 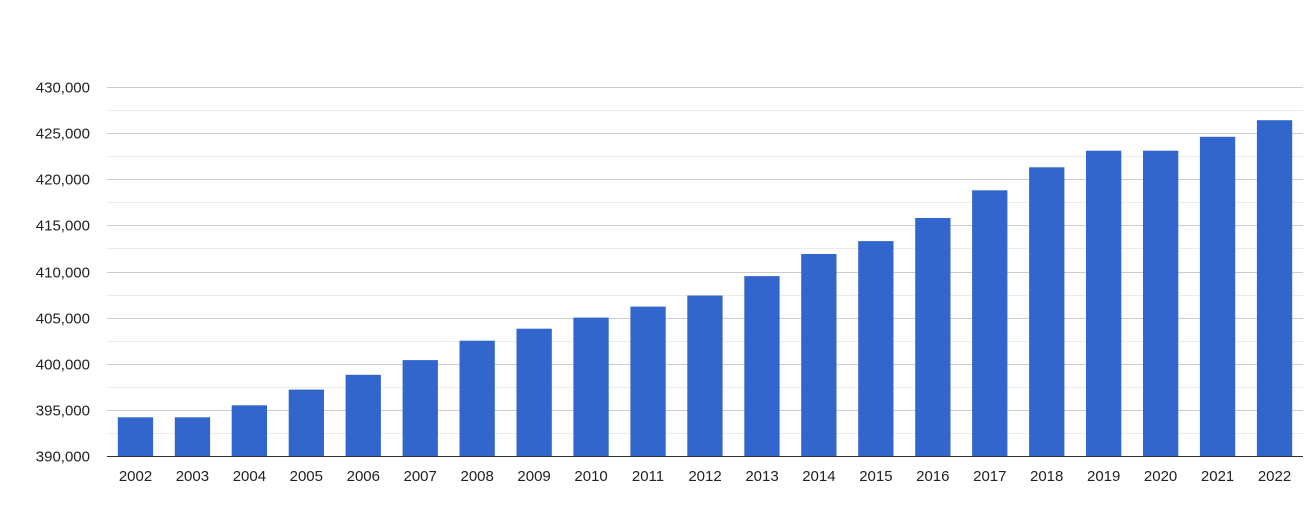 What do you see at coordinates (1274, 476) in the screenshot?
I see `x-tick-label: 2022` at bounding box center [1274, 476].